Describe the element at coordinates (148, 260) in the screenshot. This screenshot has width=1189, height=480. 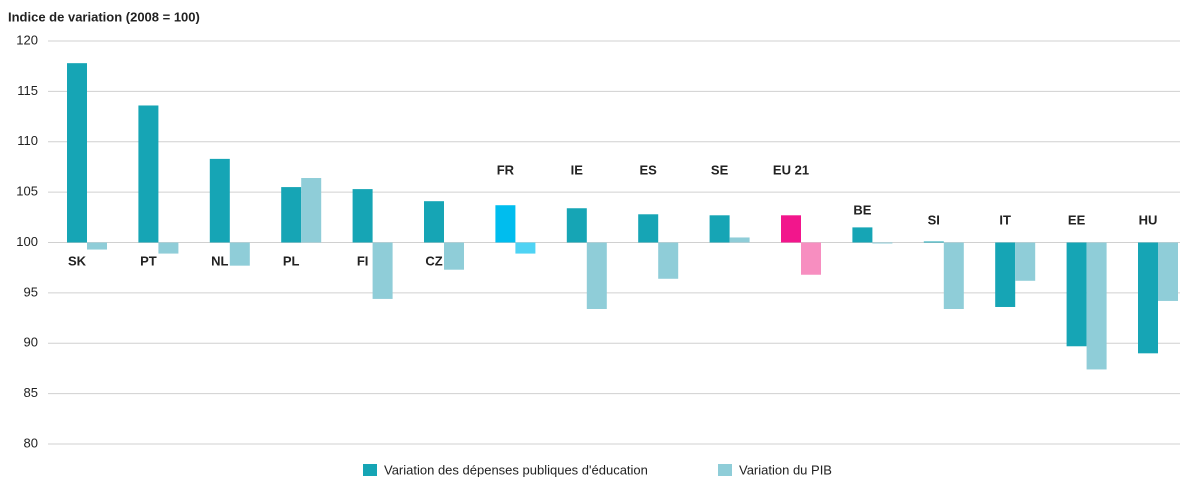
I see `category-label: PT` at that location.